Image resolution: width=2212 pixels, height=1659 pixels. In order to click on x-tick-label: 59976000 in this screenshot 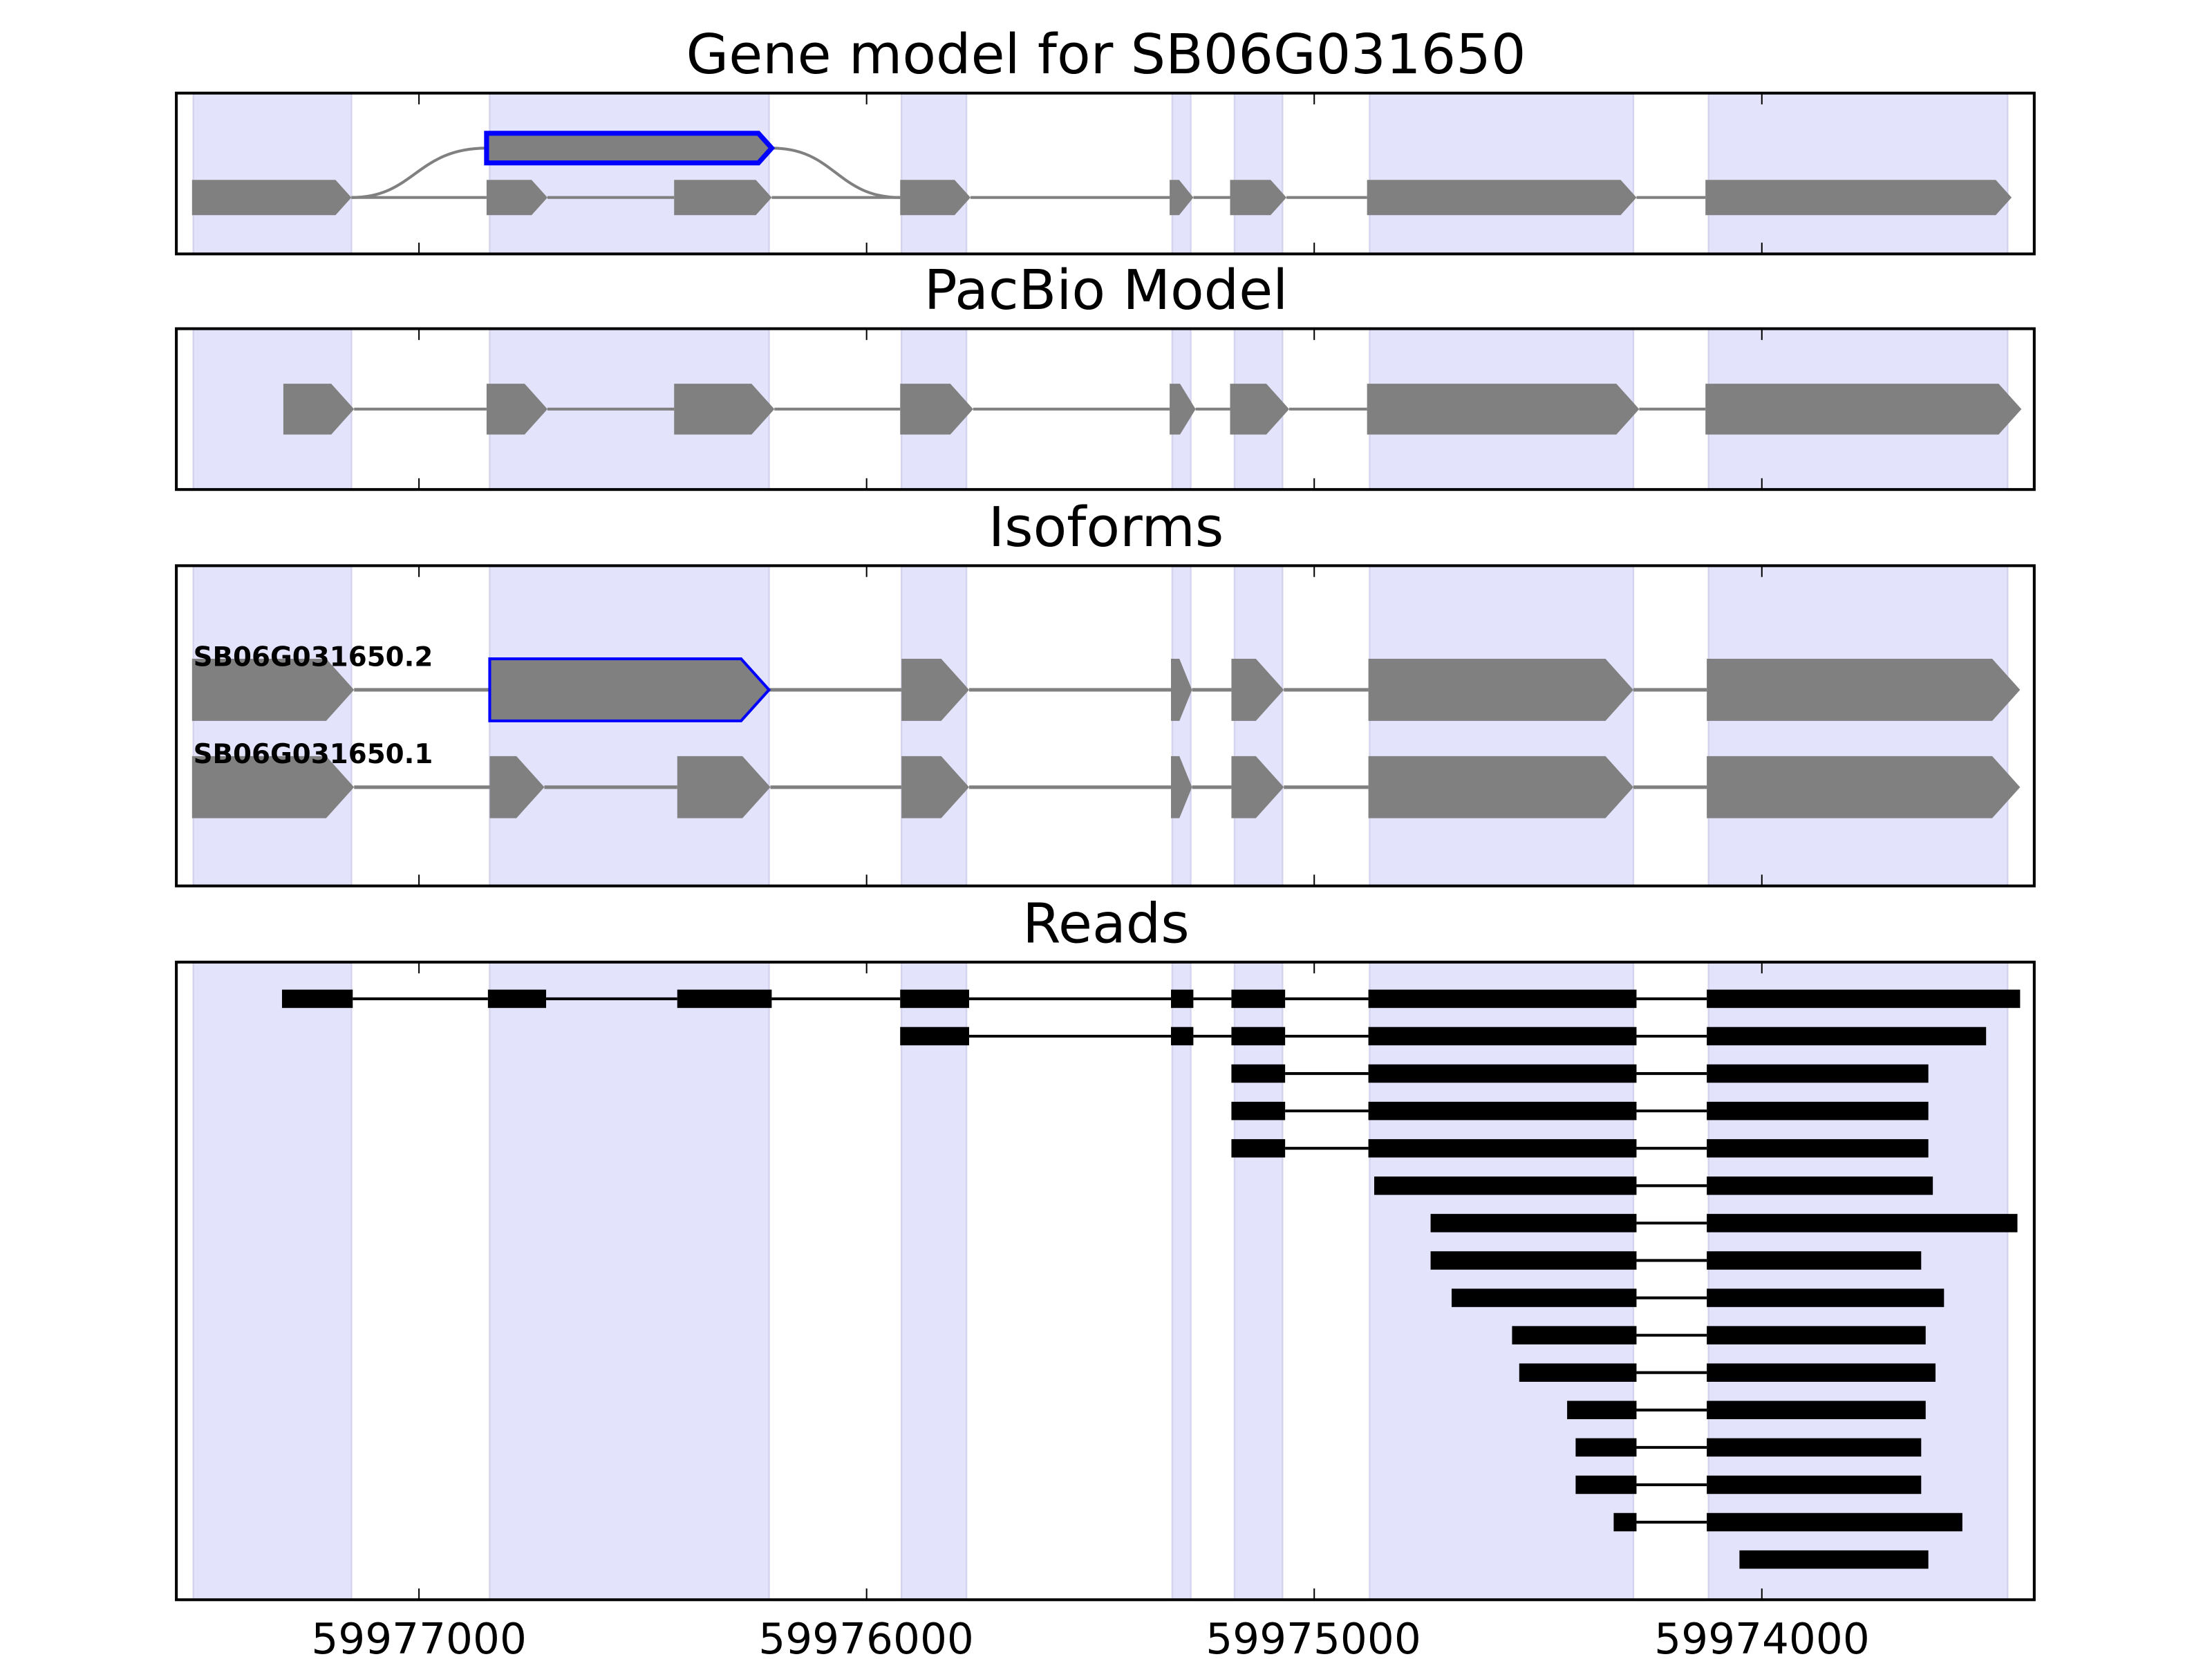, I will do `click(866, 1637)`.